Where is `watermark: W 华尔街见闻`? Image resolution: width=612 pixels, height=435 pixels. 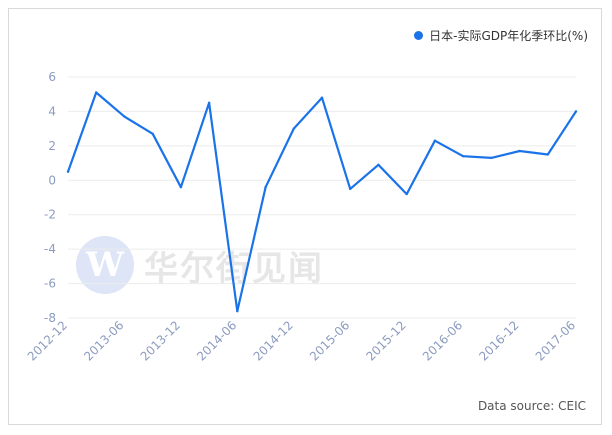 watermark: W 华尔街见闻 is located at coordinates (200, 265).